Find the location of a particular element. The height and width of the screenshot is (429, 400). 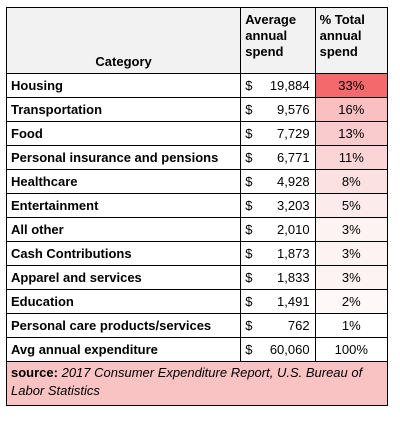

table-row: Cash Contributions $1,873 3% is located at coordinates (197, 253).